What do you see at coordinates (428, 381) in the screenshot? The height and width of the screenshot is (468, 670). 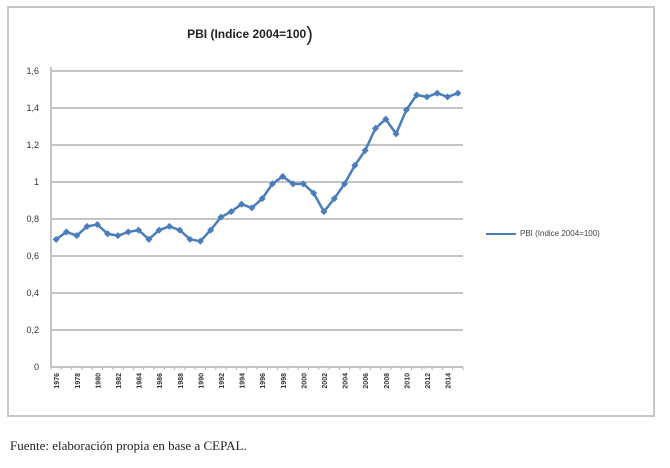 I see `x-tick-label: 2012` at bounding box center [428, 381].